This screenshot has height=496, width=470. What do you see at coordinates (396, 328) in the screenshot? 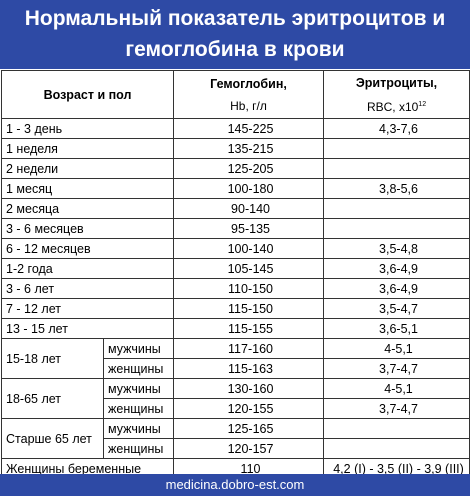
I see `row-rbc: 3,6-5,1` at bounding box center [396, 328].